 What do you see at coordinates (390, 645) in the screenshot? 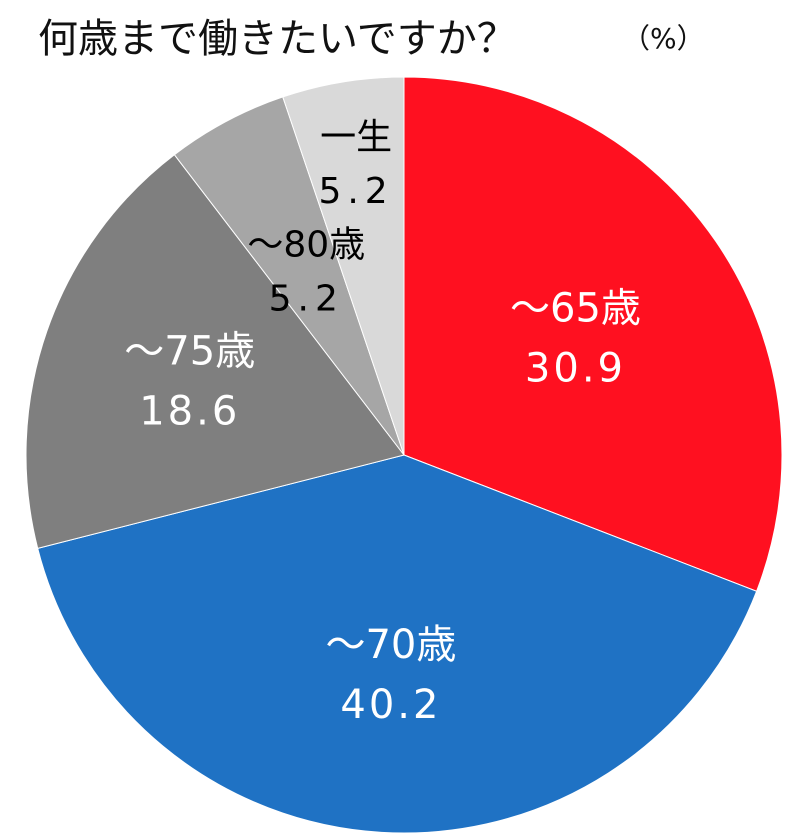
I see `slice-category-label: ～70歳` at bounding box center [390, 645].